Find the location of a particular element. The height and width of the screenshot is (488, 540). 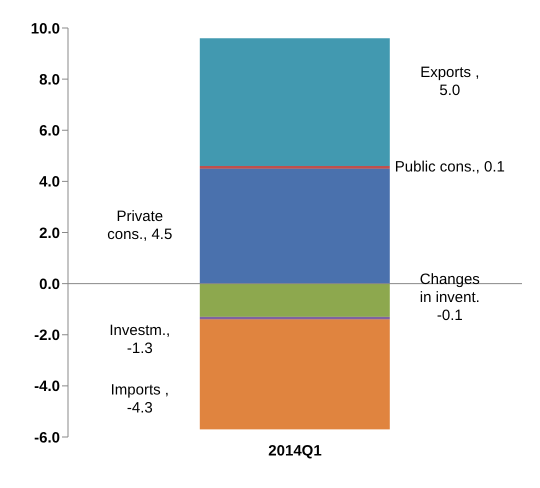

y-tick-label: -2.0 is located at coordinates (47, 335).